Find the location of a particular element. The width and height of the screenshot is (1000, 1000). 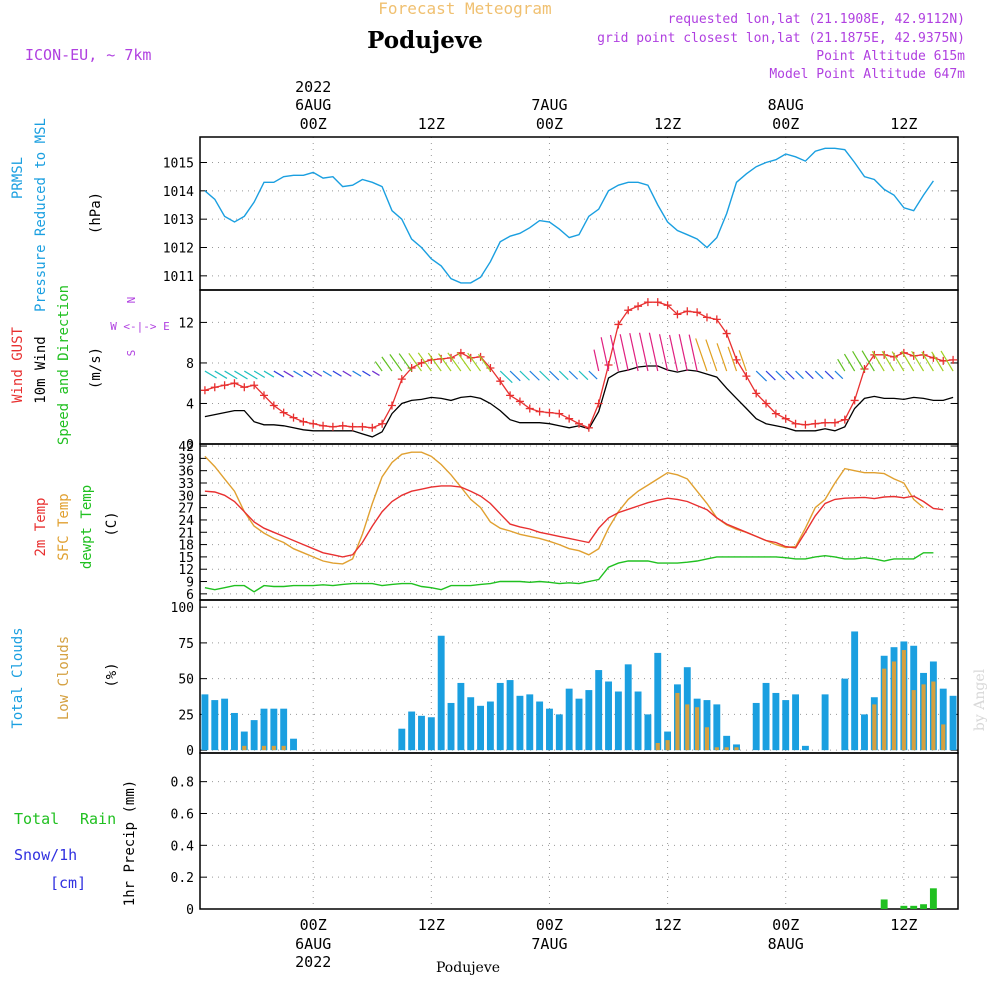

precip-ytick-label: 0.2 is located at coordinates (182, 878).